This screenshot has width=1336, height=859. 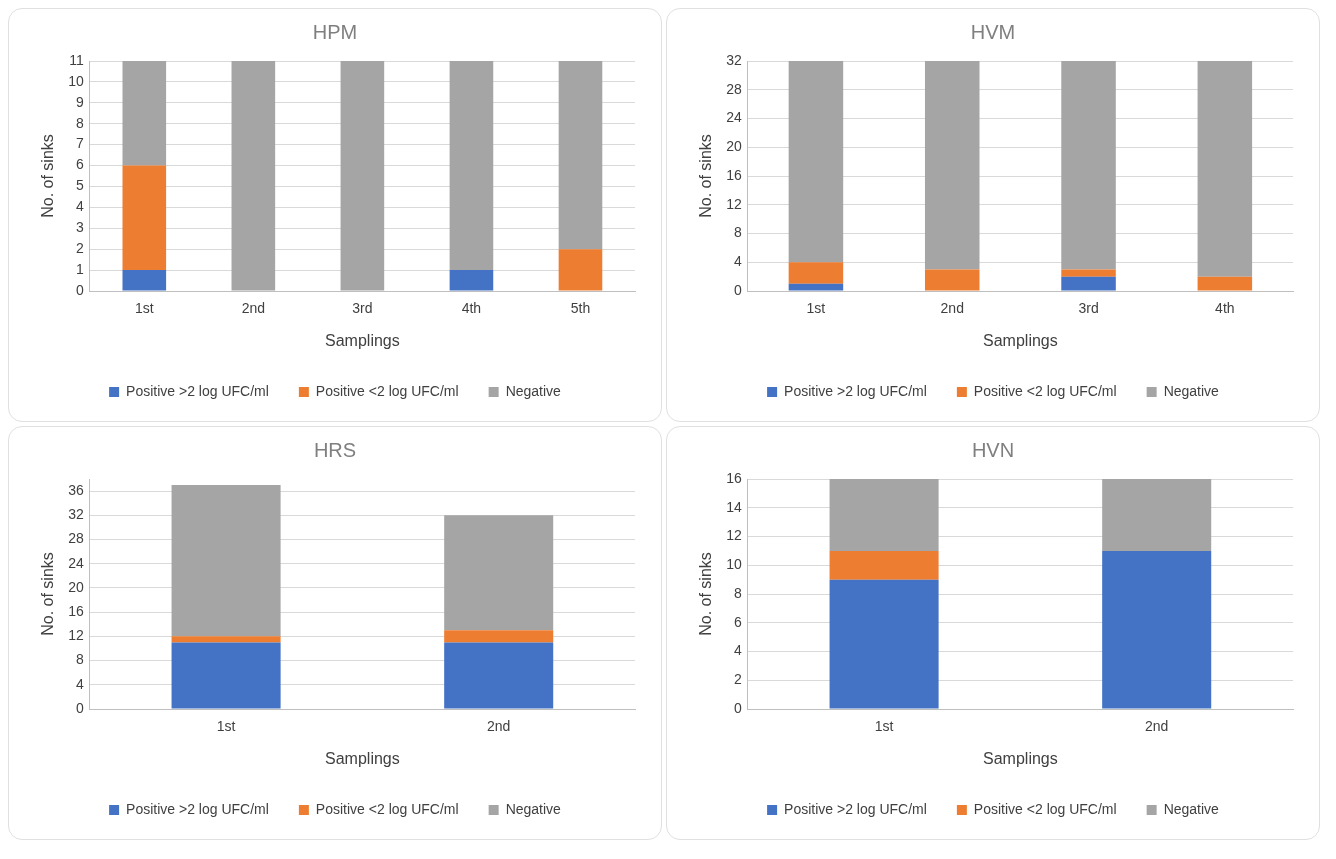 I want to click on x-tick-label: 5th, so click(x=580, y=308).